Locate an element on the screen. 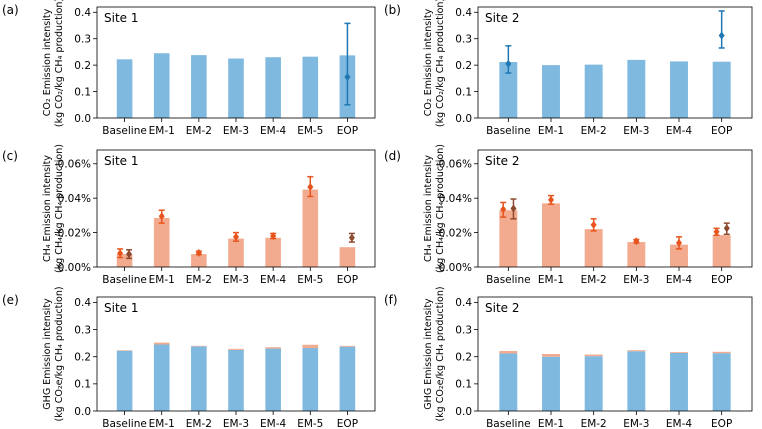  axes-frame is located at coordinates (615, 62).